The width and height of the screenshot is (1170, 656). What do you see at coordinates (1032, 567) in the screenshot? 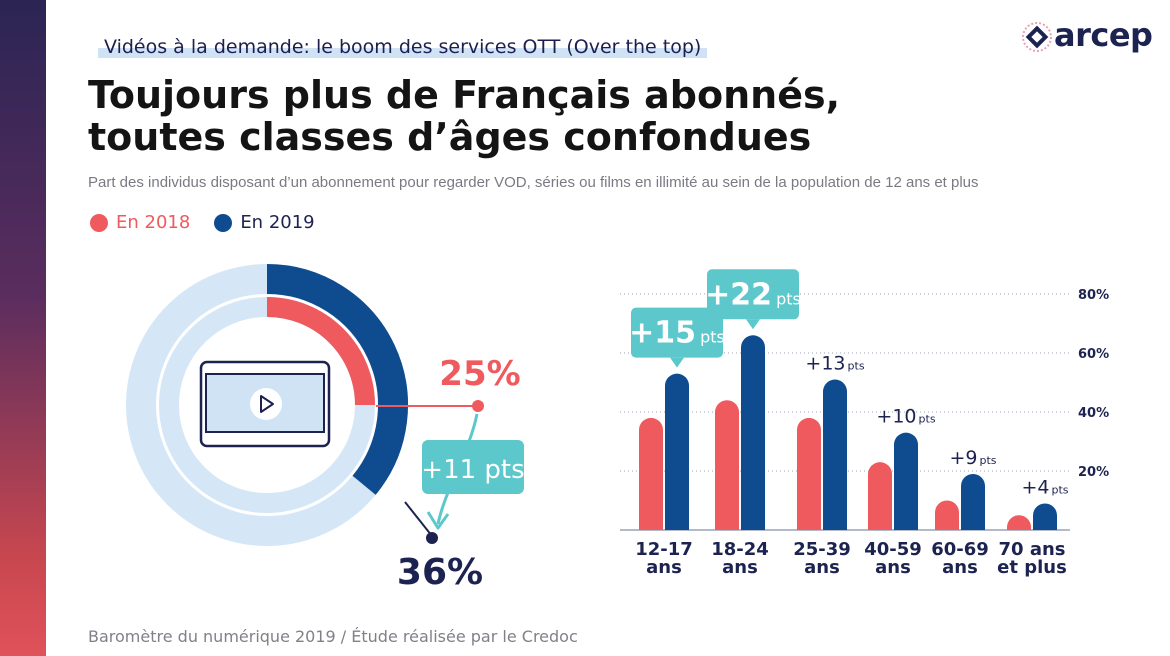
I see `x-tick-label: et plus` at bounding box center [1032, 567].